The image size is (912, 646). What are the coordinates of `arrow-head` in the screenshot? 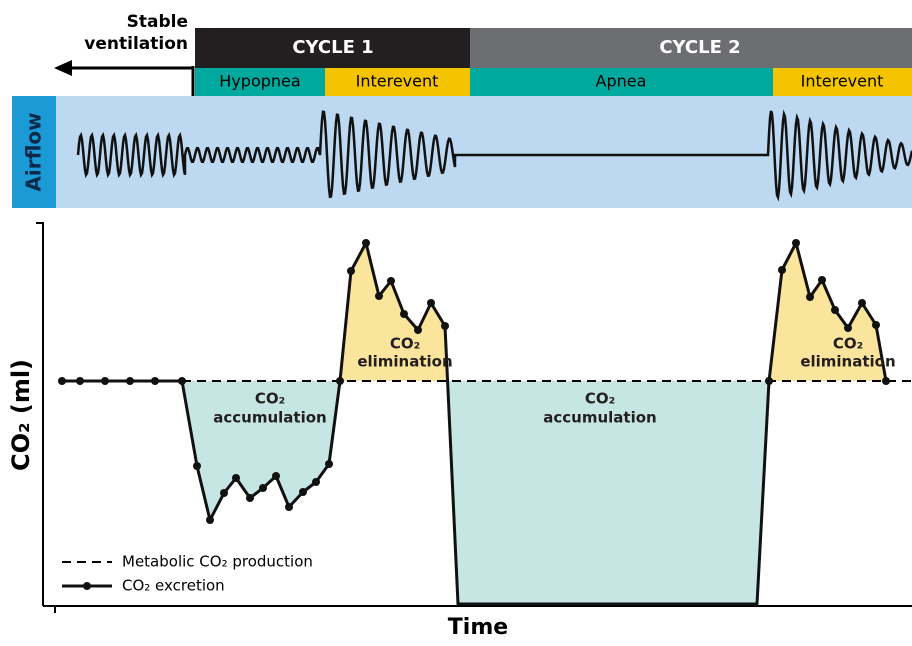 It's located at (63, 68).